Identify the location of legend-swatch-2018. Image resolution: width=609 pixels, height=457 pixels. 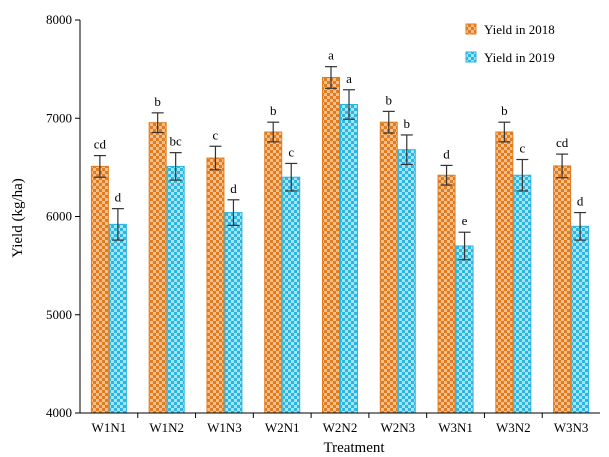
(471, 29).